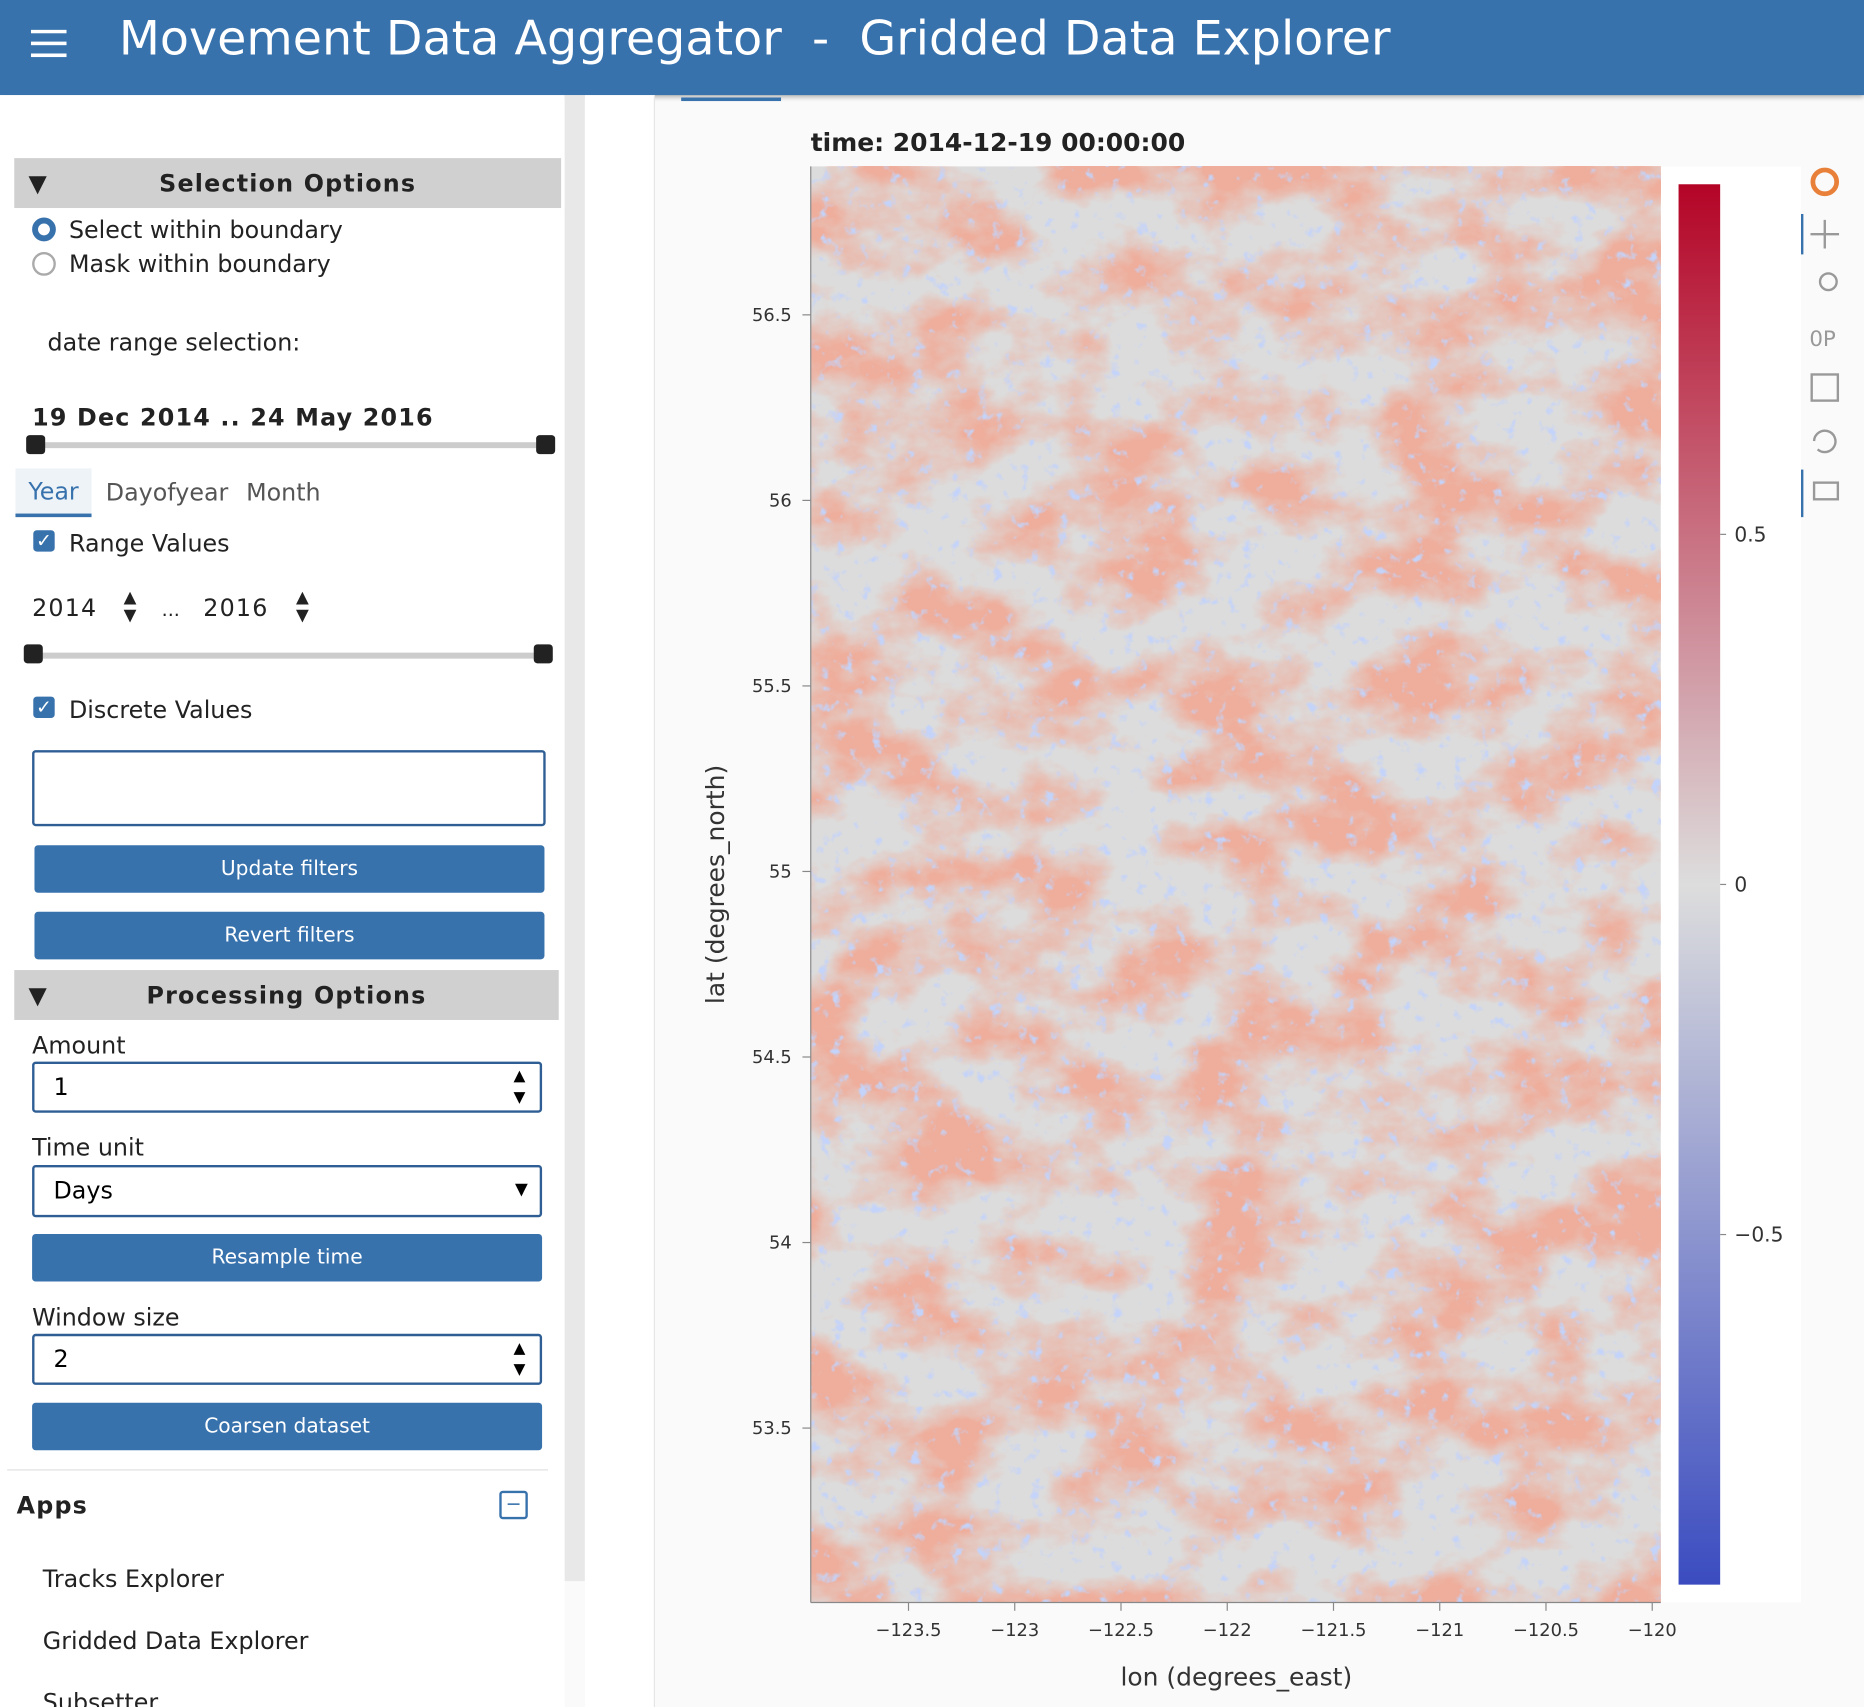  Describe the element at coordinates (289, 935) in the screenshot. I see `button: Revert filters` at that location.